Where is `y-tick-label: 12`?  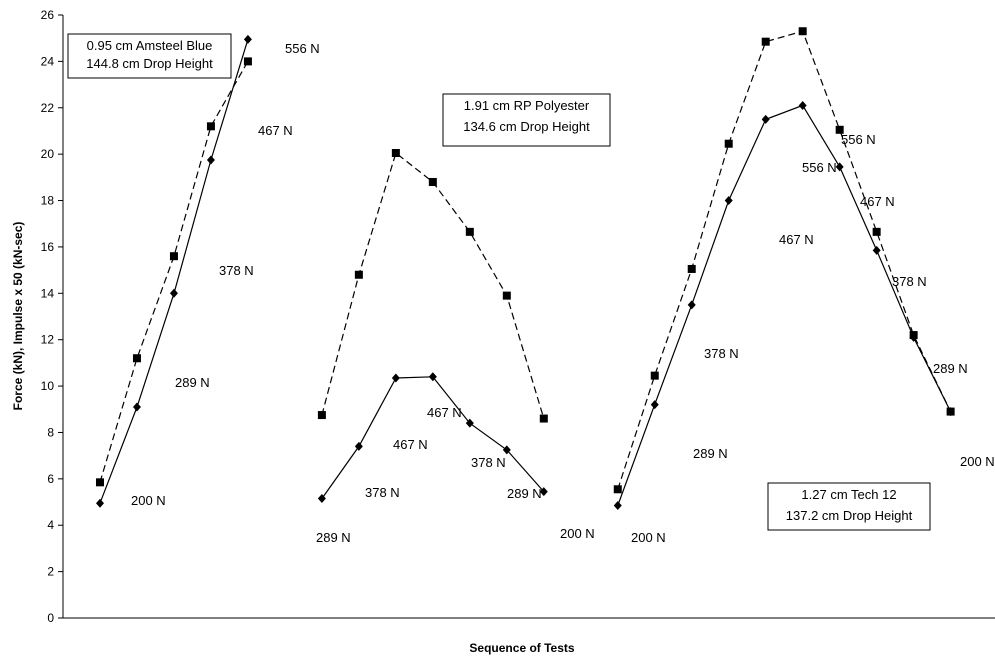 y-tick-label: 12 is located at coordinates (48, 340).